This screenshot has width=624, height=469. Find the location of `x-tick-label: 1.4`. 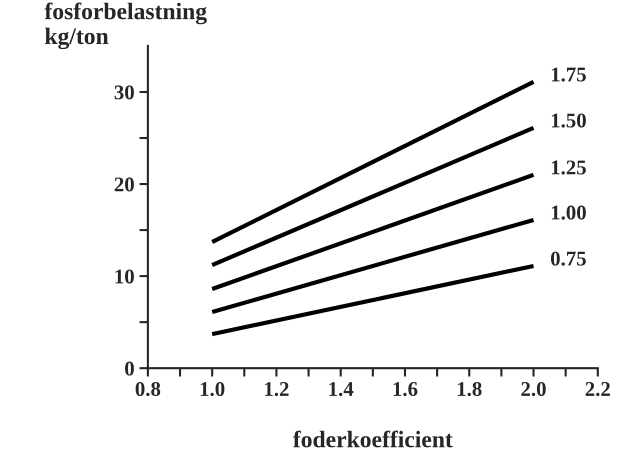

x-tick-label: 1.4 is located at coordinates (341, 389).